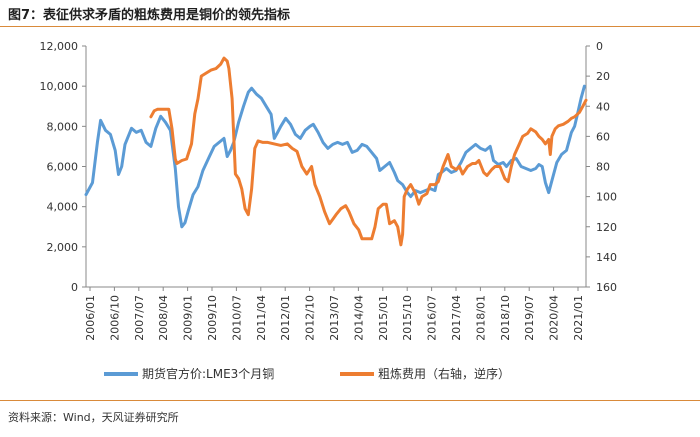  Describe the element at coordinates (554, 318) in the screenshot. I see `x-tick-label: 2020/04` at that location.